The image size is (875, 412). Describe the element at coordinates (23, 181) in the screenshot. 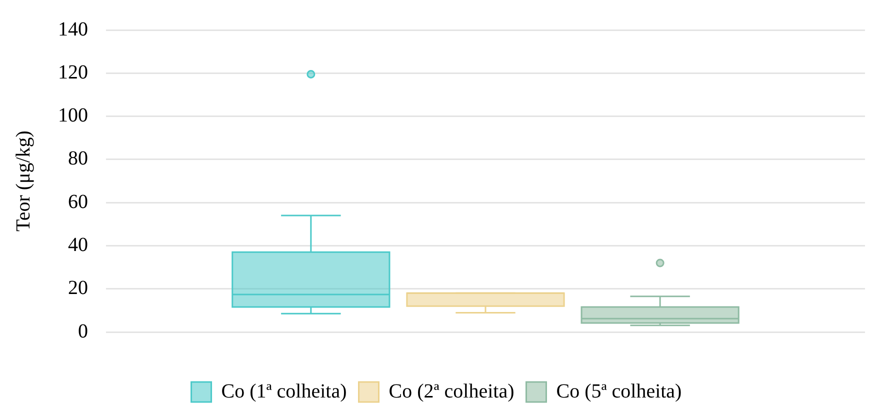

I see `y-axis-title: Teor (μg/kg)` at that location.